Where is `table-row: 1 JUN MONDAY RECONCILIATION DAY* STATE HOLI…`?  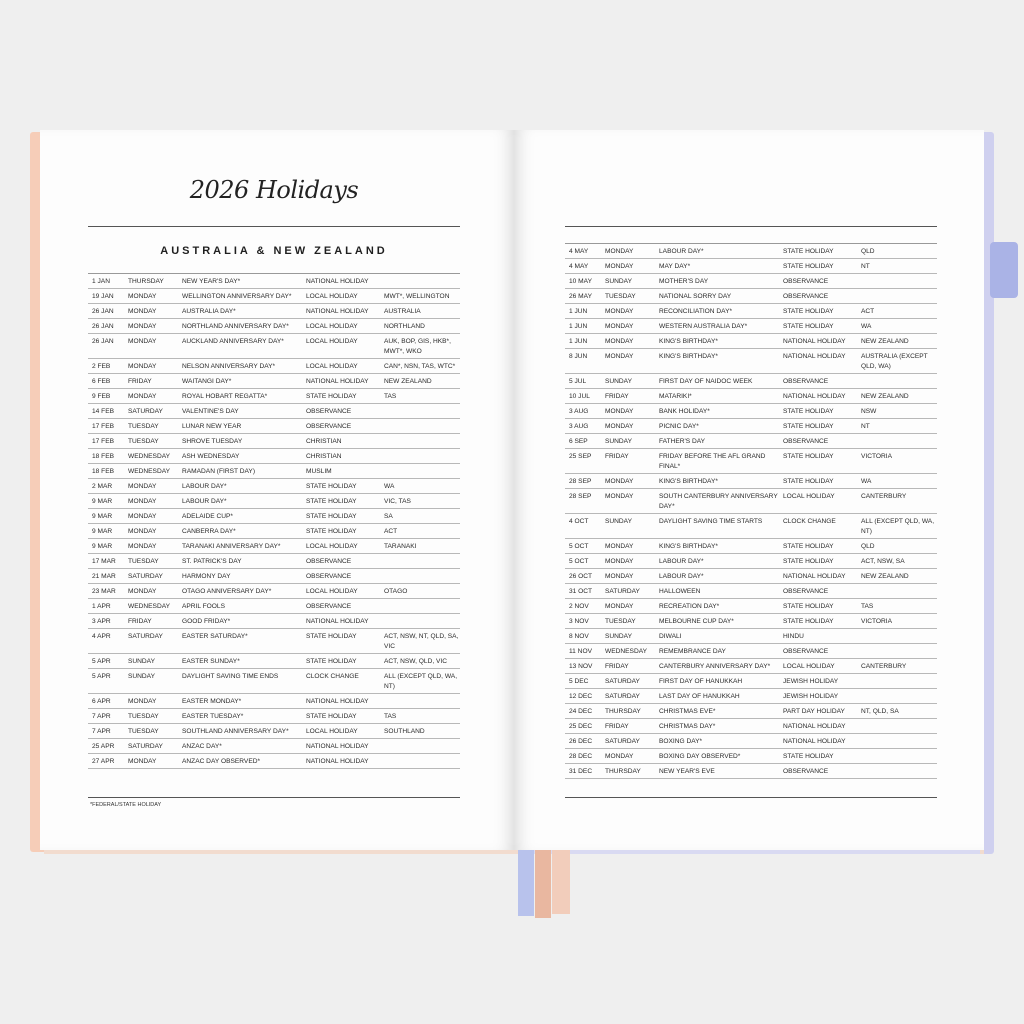
table-row: 1 JUN MONDAY RECONCILIATION DAY* STATE HOLI… is located at coordinates (751, 311).